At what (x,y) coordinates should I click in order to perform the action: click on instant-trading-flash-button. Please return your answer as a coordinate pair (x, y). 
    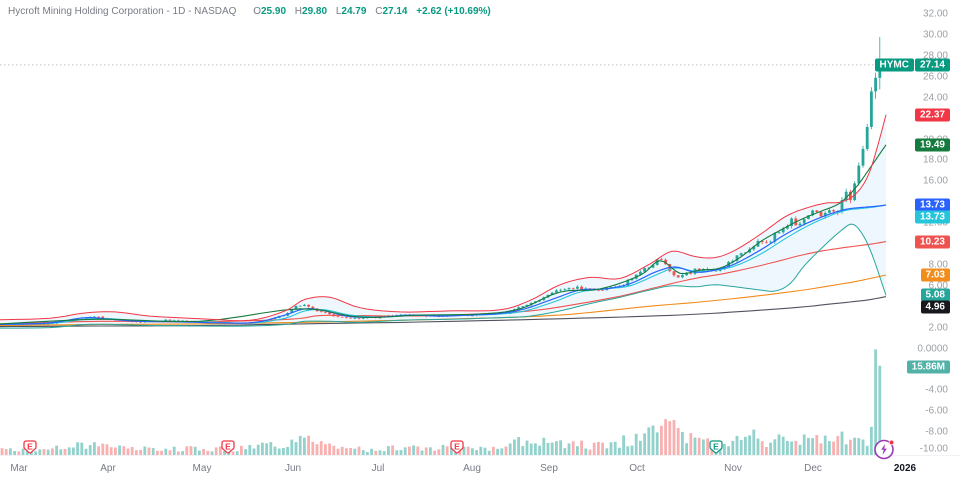
    Looking at the image, I should click on (884, 449).